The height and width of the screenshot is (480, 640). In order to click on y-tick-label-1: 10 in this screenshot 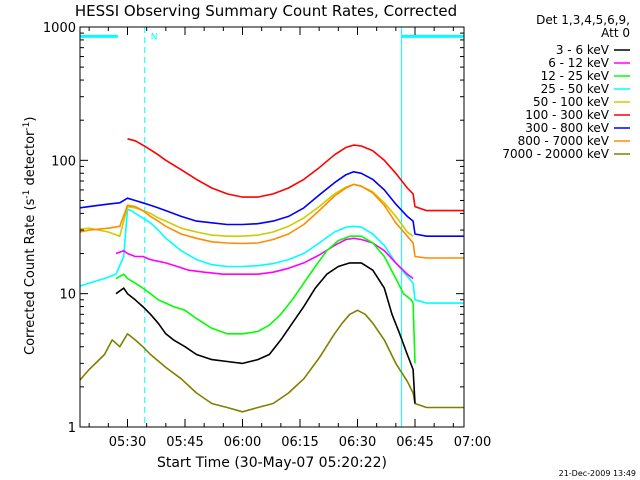, I will do `click(67, 295)`.